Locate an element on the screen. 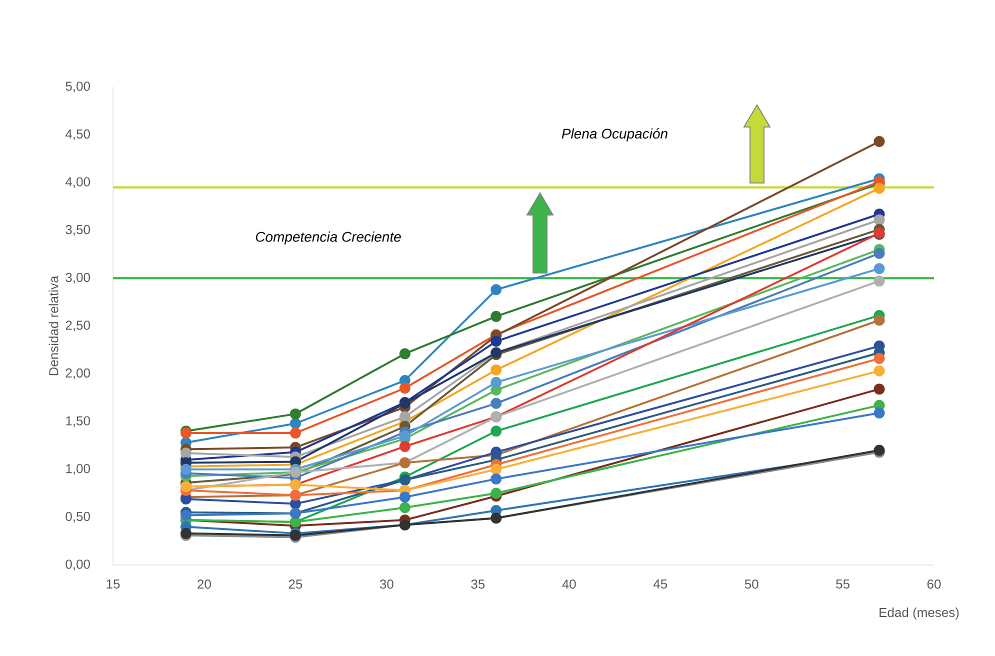 This screenshot has width=995, height=656. y-tick-label: 4,00 is located at coordinates (77, 182).